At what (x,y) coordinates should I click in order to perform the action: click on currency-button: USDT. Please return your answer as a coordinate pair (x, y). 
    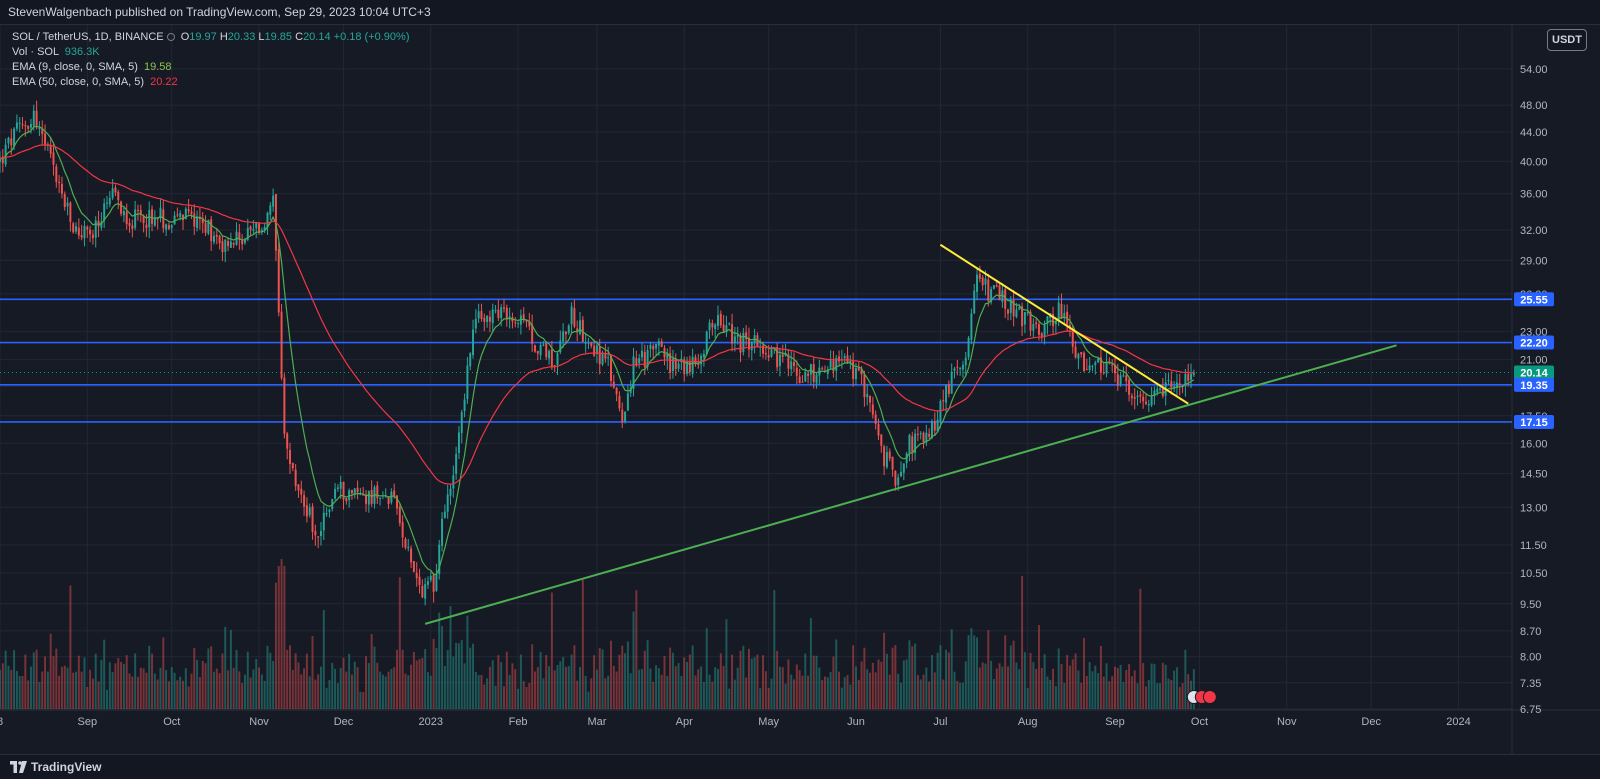
    Looking at the image, I should click on (1567, 40).